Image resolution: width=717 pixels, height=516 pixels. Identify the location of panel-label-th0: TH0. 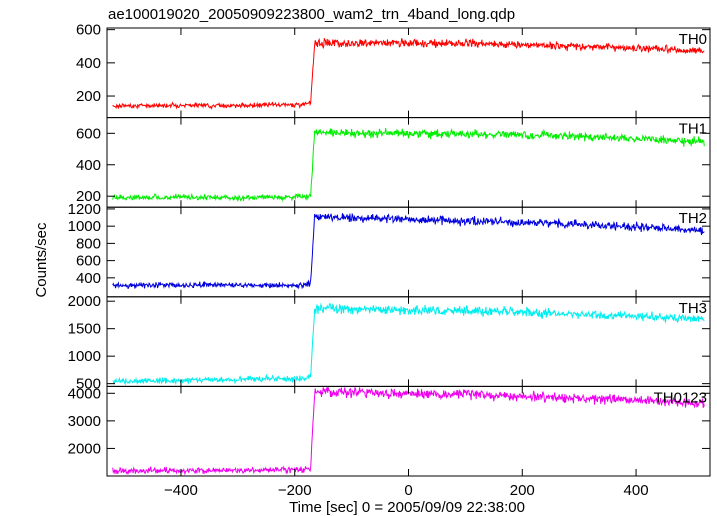
(693, 39).